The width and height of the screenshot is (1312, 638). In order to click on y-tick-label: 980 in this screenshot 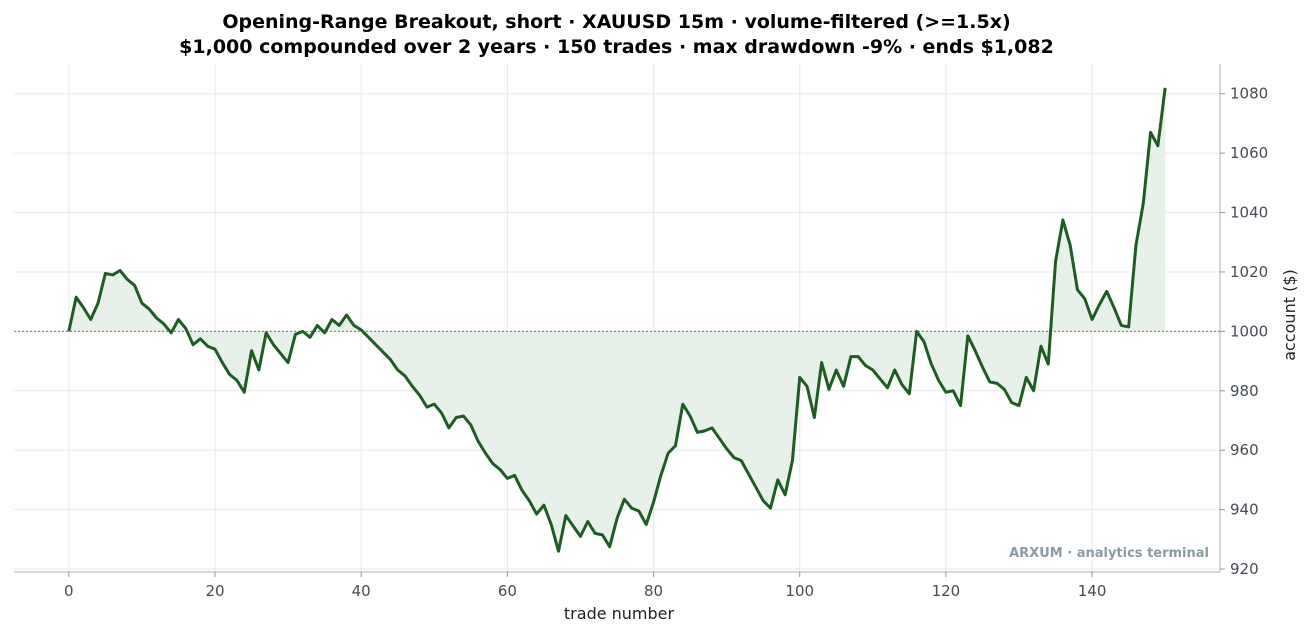, I will do `click(1244, 391)`.